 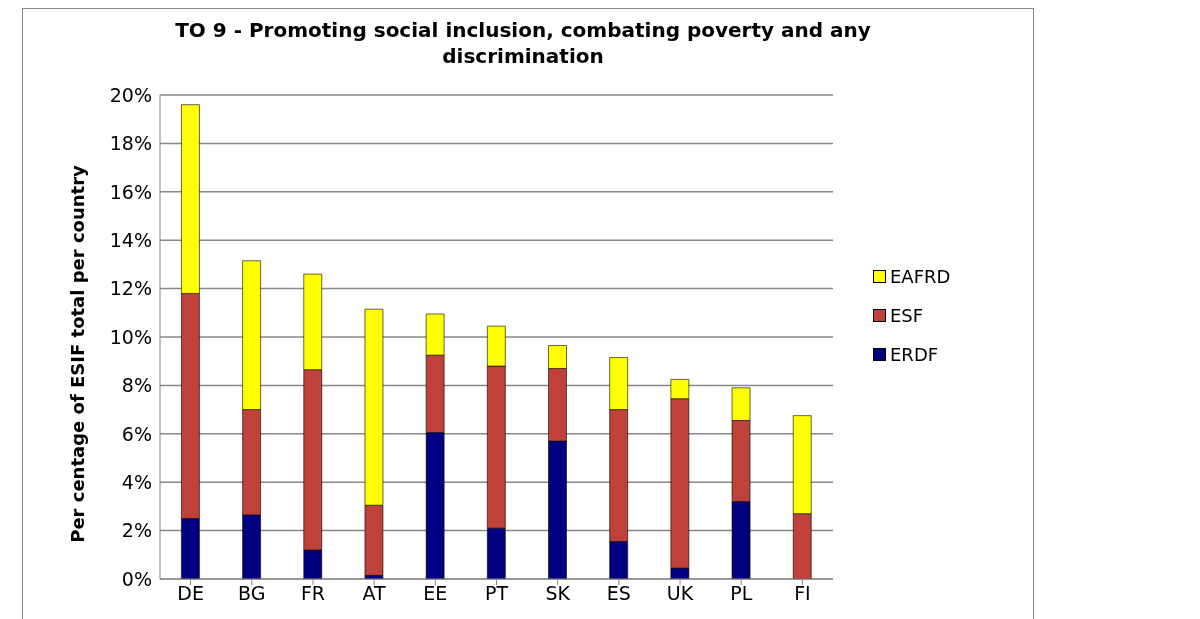 What do you see at coordinates (130, 239) in the screenshot?
I see `y-tick-label: 14%` at bounding box center [130, 239].